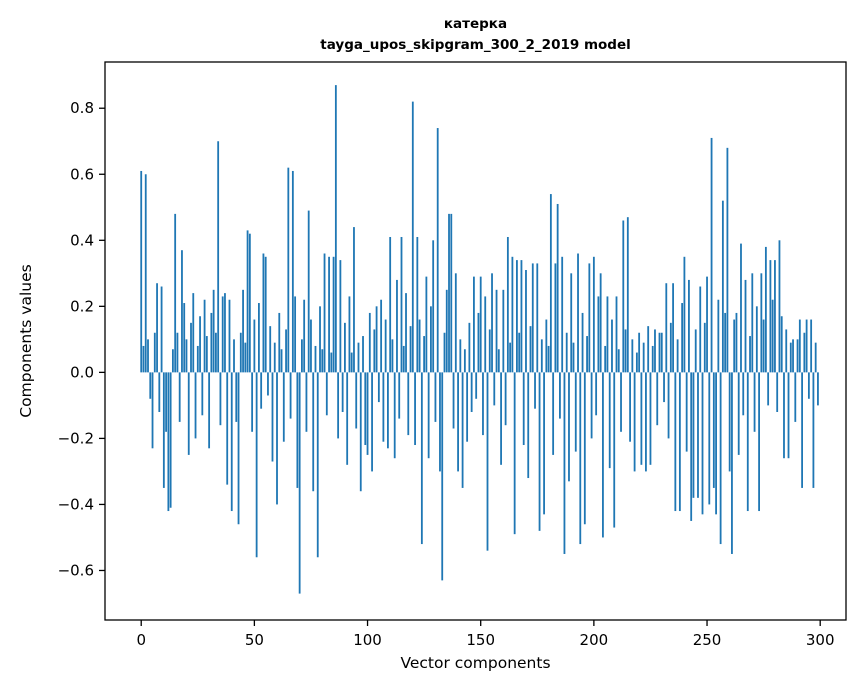 Image resolution: width=867 pixels, height=696 pixels. Describe the element at coordinates (82, 372) in the screenshot. I see `y-tick-label: 0.0` at that location.